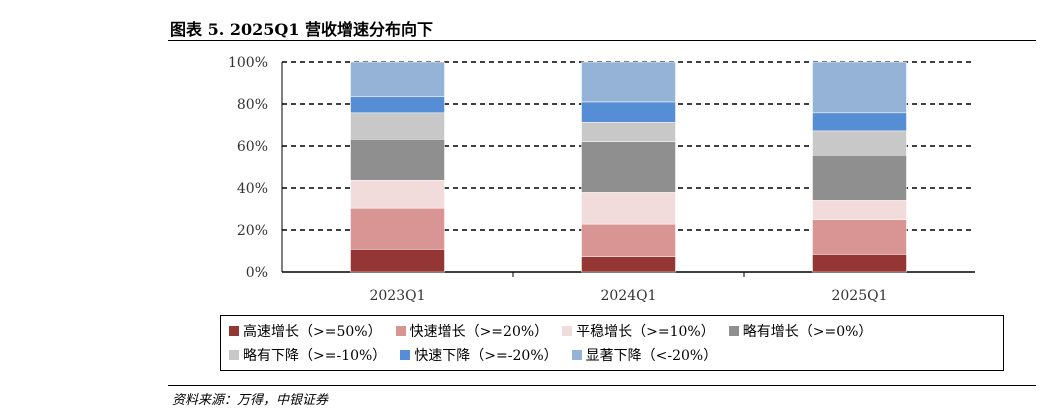 The width and height of the screenshot is (1042, 412). Describe the element at coordinates (252, 105) in the screenshot. I see `y-tick-label: 80%` at that location.